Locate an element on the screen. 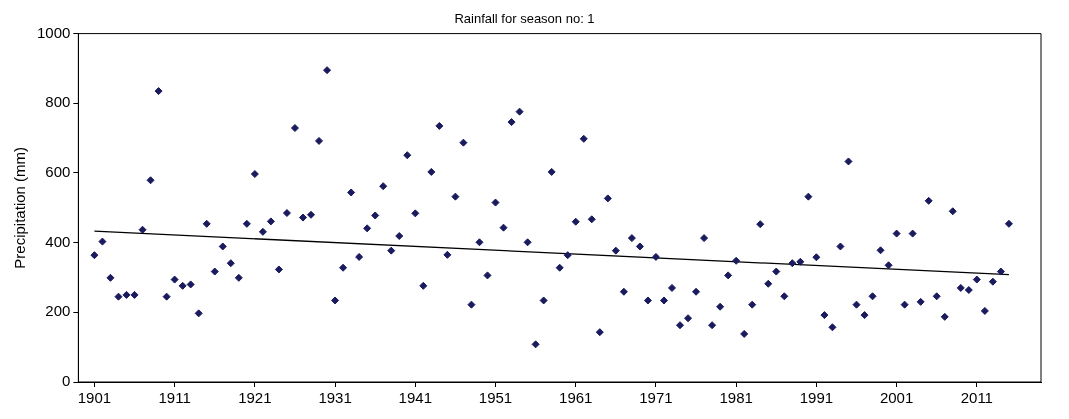  y-tick-label: 1000 is located at coordinates (53, 32).